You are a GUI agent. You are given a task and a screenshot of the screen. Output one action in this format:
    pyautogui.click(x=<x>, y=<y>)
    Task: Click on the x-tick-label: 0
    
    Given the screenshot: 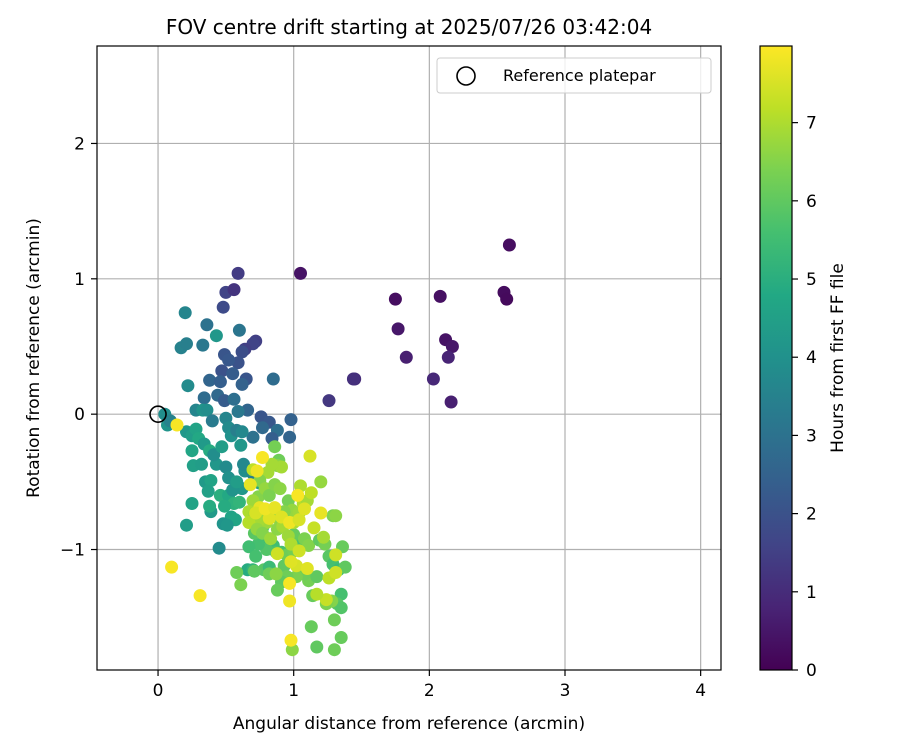 What is the action you would take?
    pyautogui.click(x=158, y=691)
    